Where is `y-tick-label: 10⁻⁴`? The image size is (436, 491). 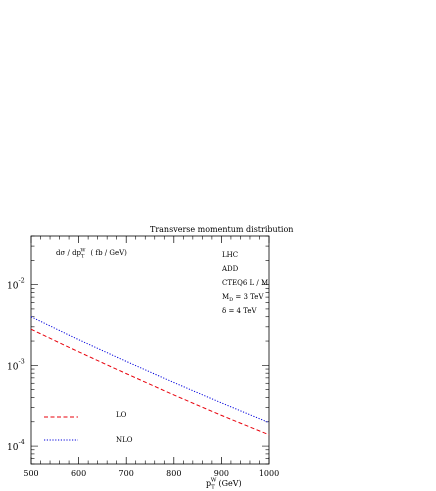 y-tick-label: 10⁻⁴ is located at coordinates (16, 445).